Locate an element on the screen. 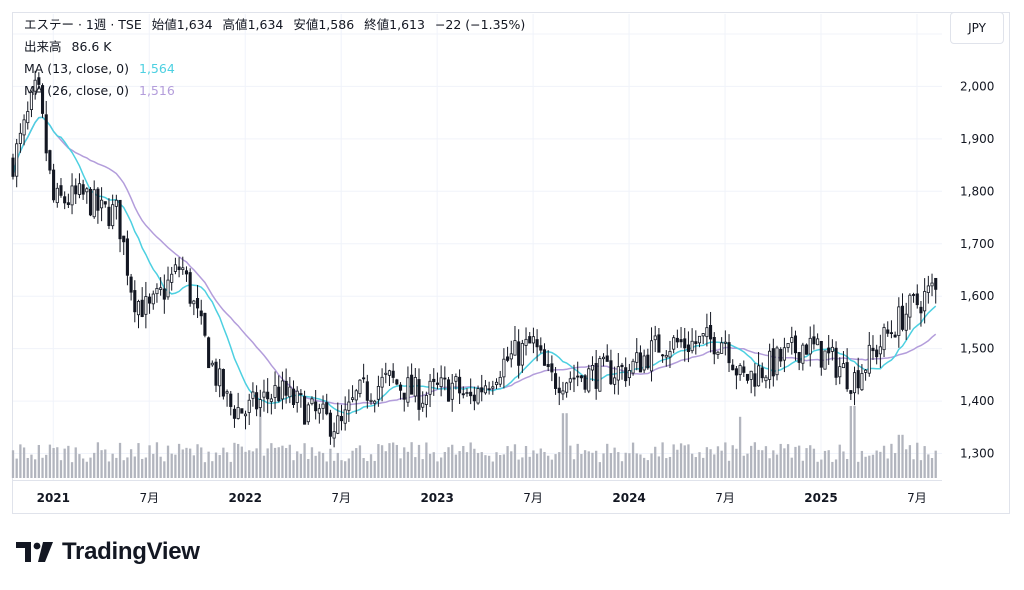 The height and width of the screenshot is (590, 1024). legend-symbol: エステー · 1週 · TSE is located at coordinates (83, 24).